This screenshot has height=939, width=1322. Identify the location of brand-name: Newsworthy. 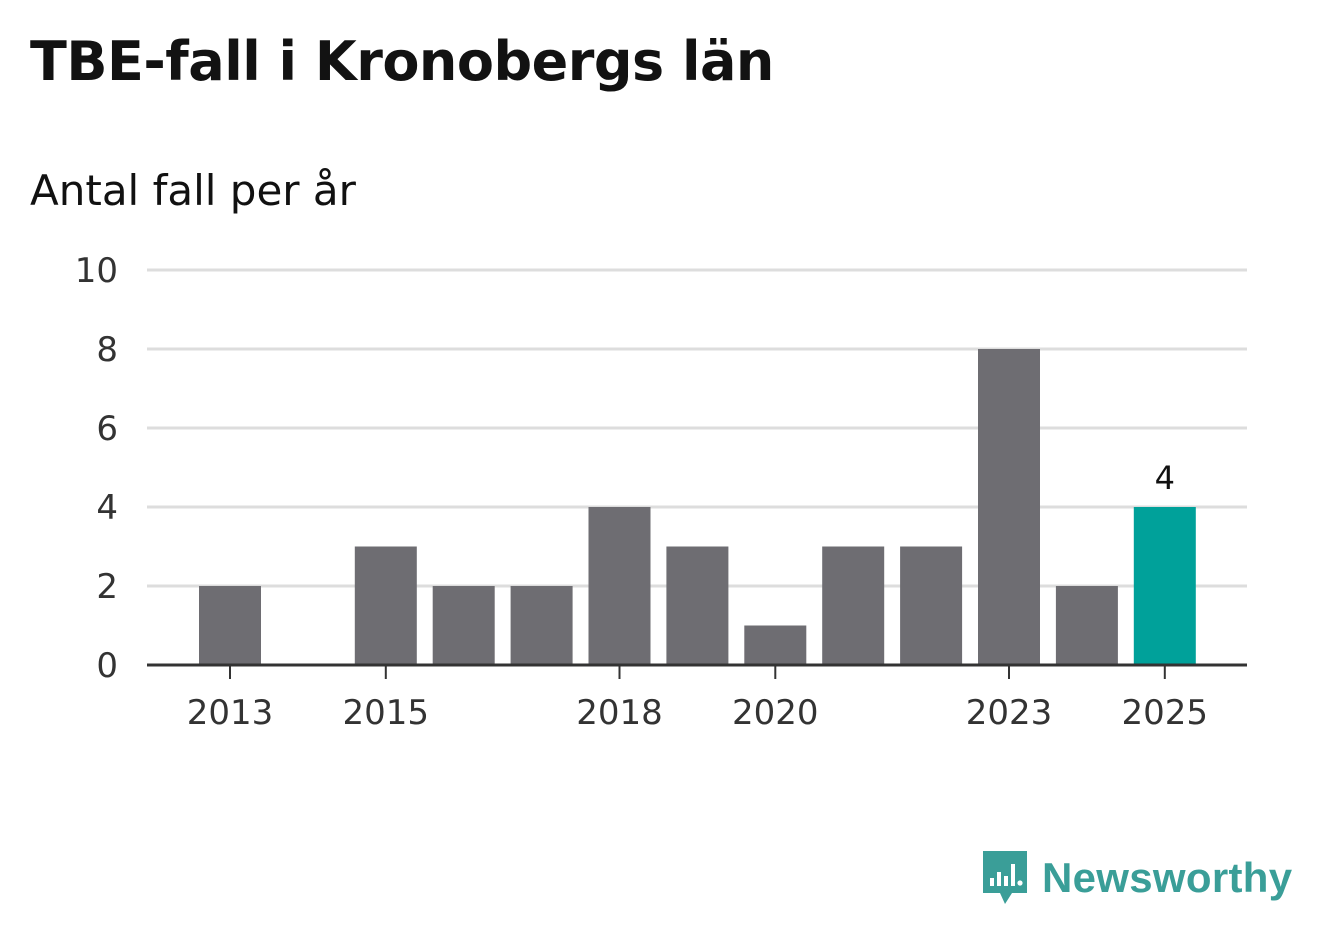
(1167, 877).